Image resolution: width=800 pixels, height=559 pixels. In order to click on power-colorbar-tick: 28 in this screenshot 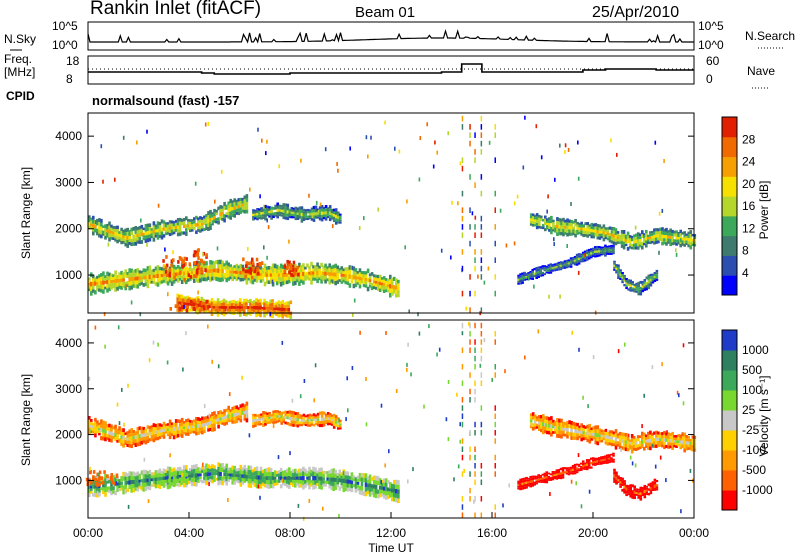, I will do `click(749, 139)`.